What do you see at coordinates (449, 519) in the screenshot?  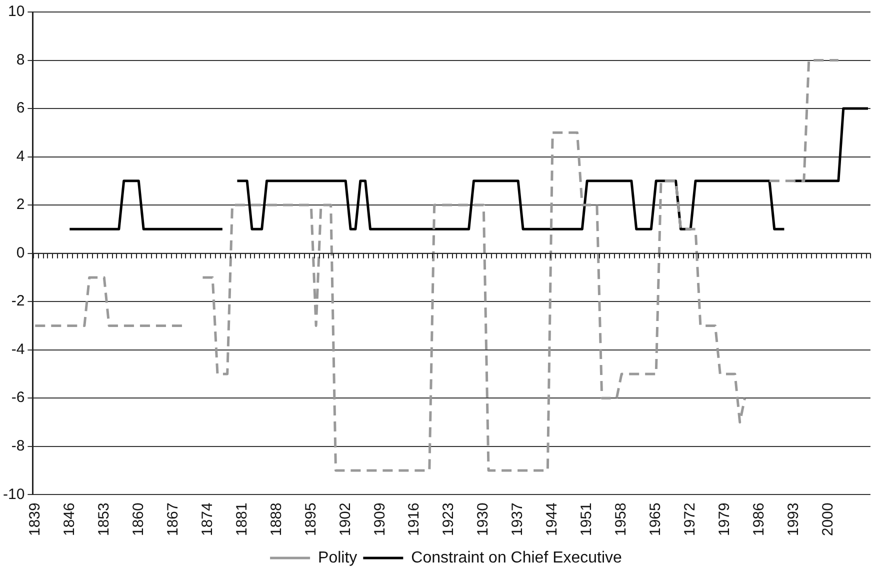 I see `x-tick-label: 1923` at bounding box center [449, 519].